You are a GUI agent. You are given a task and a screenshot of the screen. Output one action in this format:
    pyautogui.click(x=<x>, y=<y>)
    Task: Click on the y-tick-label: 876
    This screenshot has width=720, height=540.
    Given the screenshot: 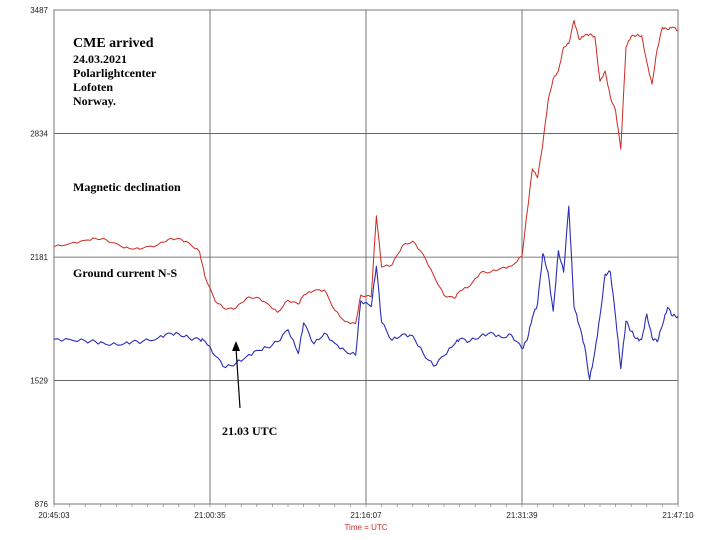 What is the action you would take?
    pyautogui.click(x=42, y=504)
    